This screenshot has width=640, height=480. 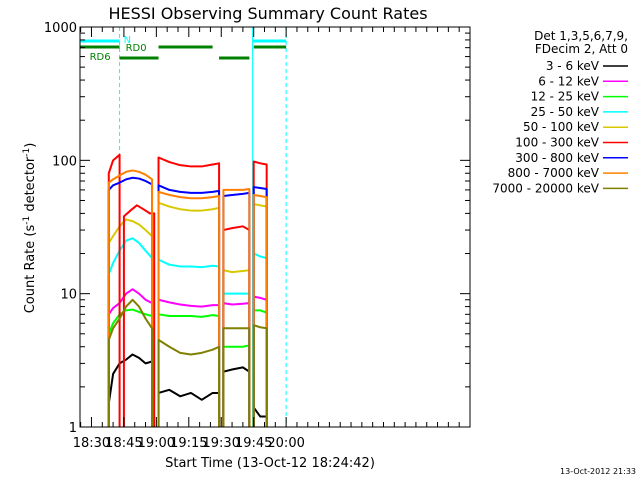 What do you see at coordinates (221, 443) in the screenshot?
I see `x-tick-label-4: 19:30` at bounding box center [221, 443].